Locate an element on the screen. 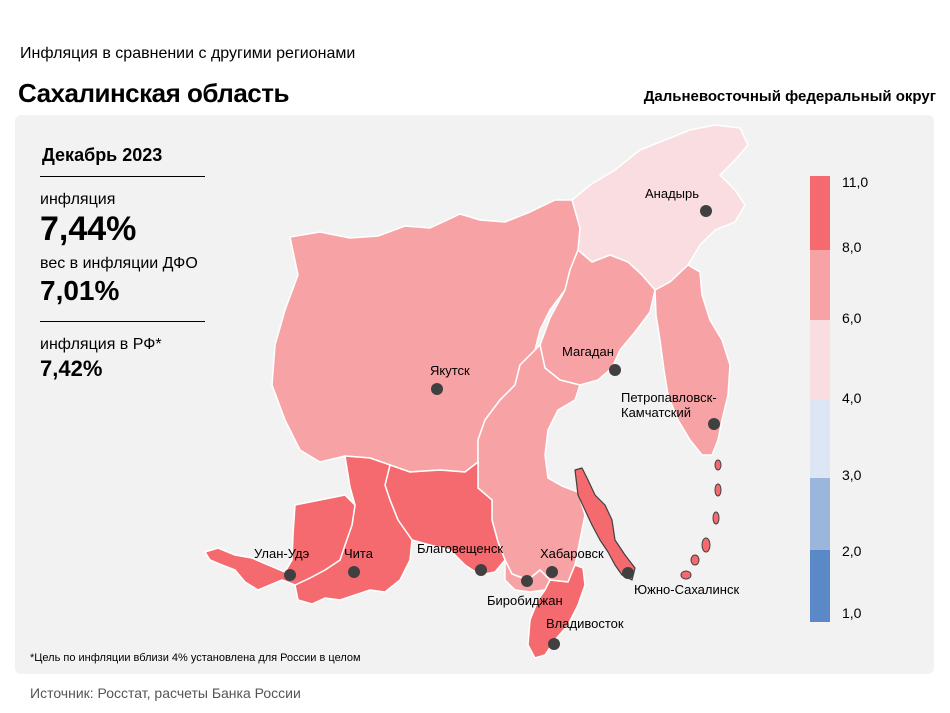 This screenshot has height=713, width=950. legend-tick-4: 3,0 is located at coordinates (852, 475).